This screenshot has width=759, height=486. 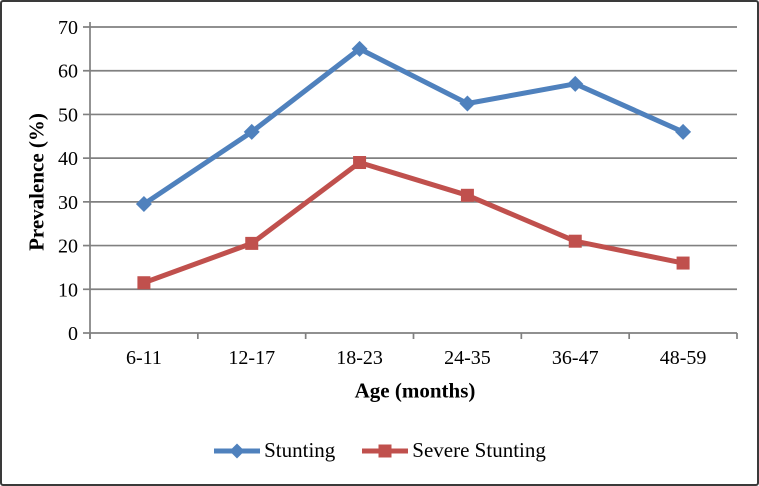 What do you see at coordinates (575, 358) in the screenshot?
I see `x-tick-label: 36-47` at bounding box center [575, 358].